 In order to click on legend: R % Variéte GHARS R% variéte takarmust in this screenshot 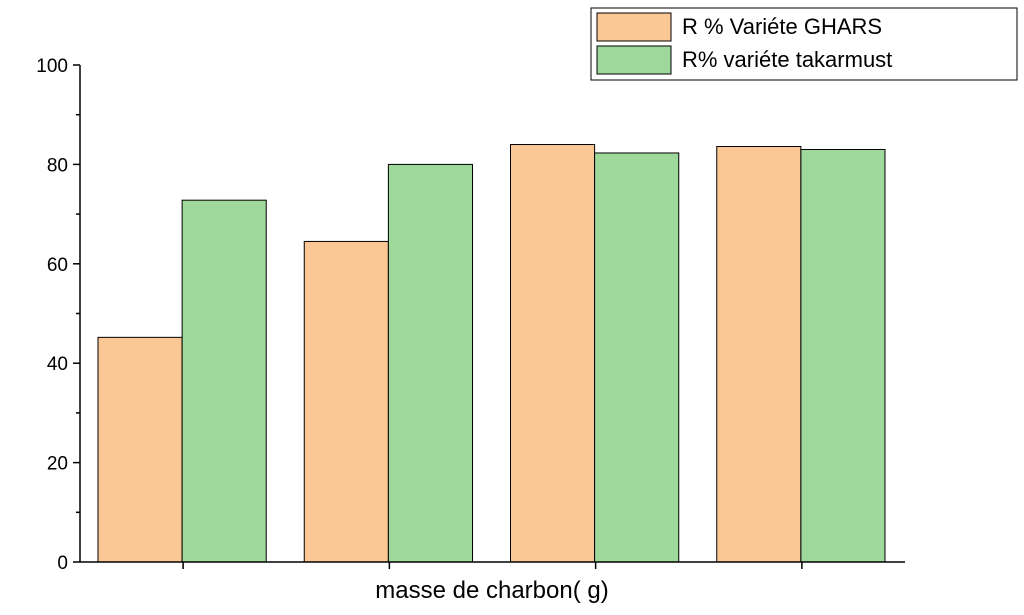, I will do `click(804, 44)`.